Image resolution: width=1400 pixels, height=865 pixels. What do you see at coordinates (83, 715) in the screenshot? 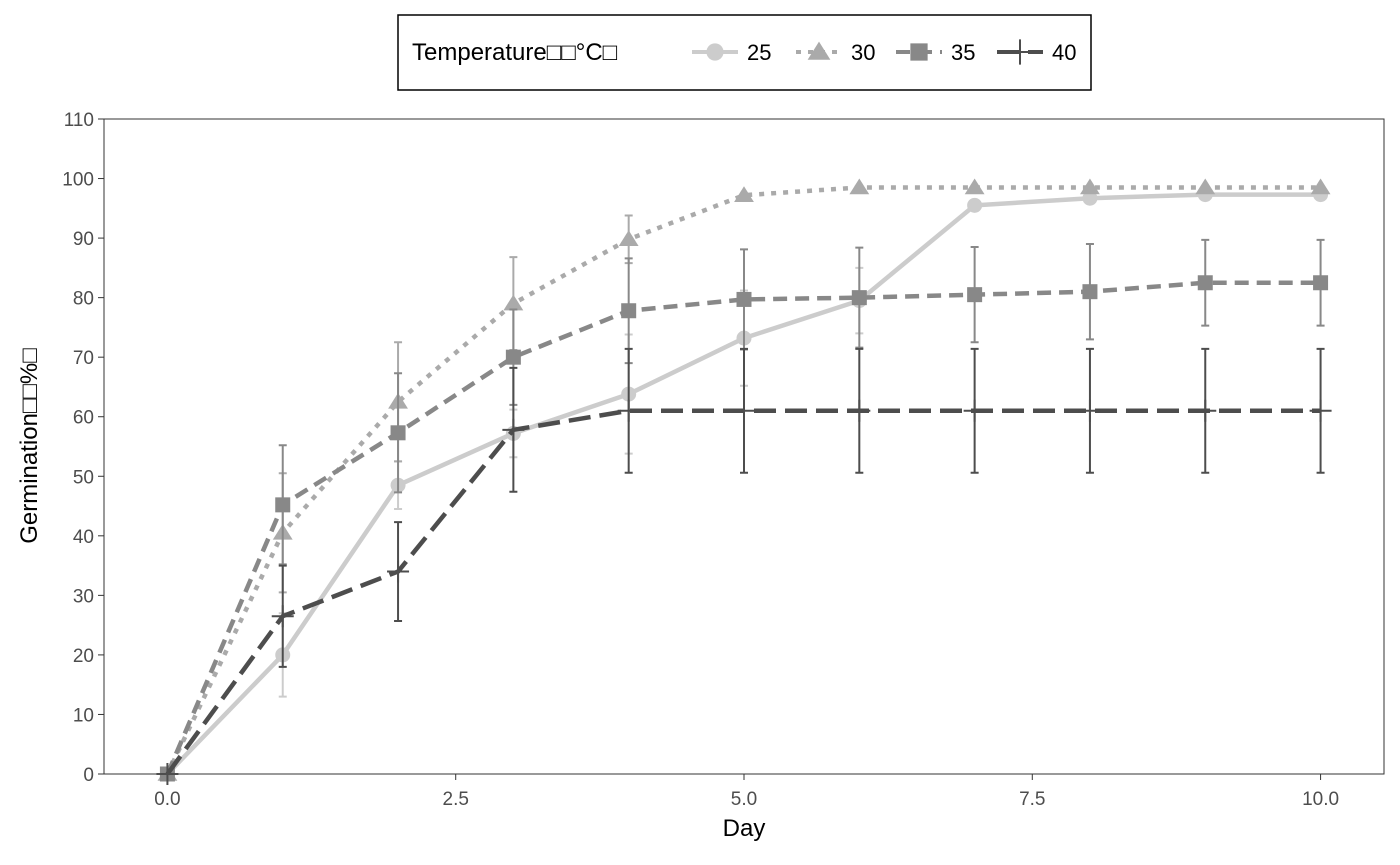
I see `y-tick-label: 10` at bounding box center [83, 715].